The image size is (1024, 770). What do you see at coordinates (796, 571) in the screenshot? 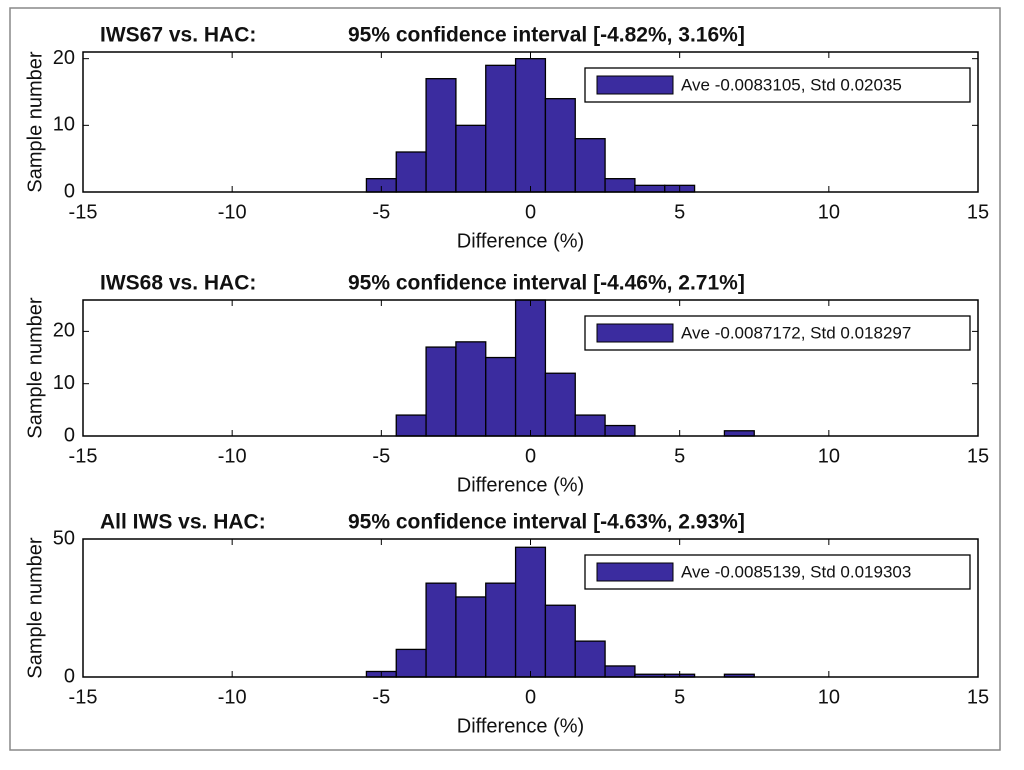
I see `legend-label: Ave -0.0085139, Std 0.019303` at bounding box center [796, 571].